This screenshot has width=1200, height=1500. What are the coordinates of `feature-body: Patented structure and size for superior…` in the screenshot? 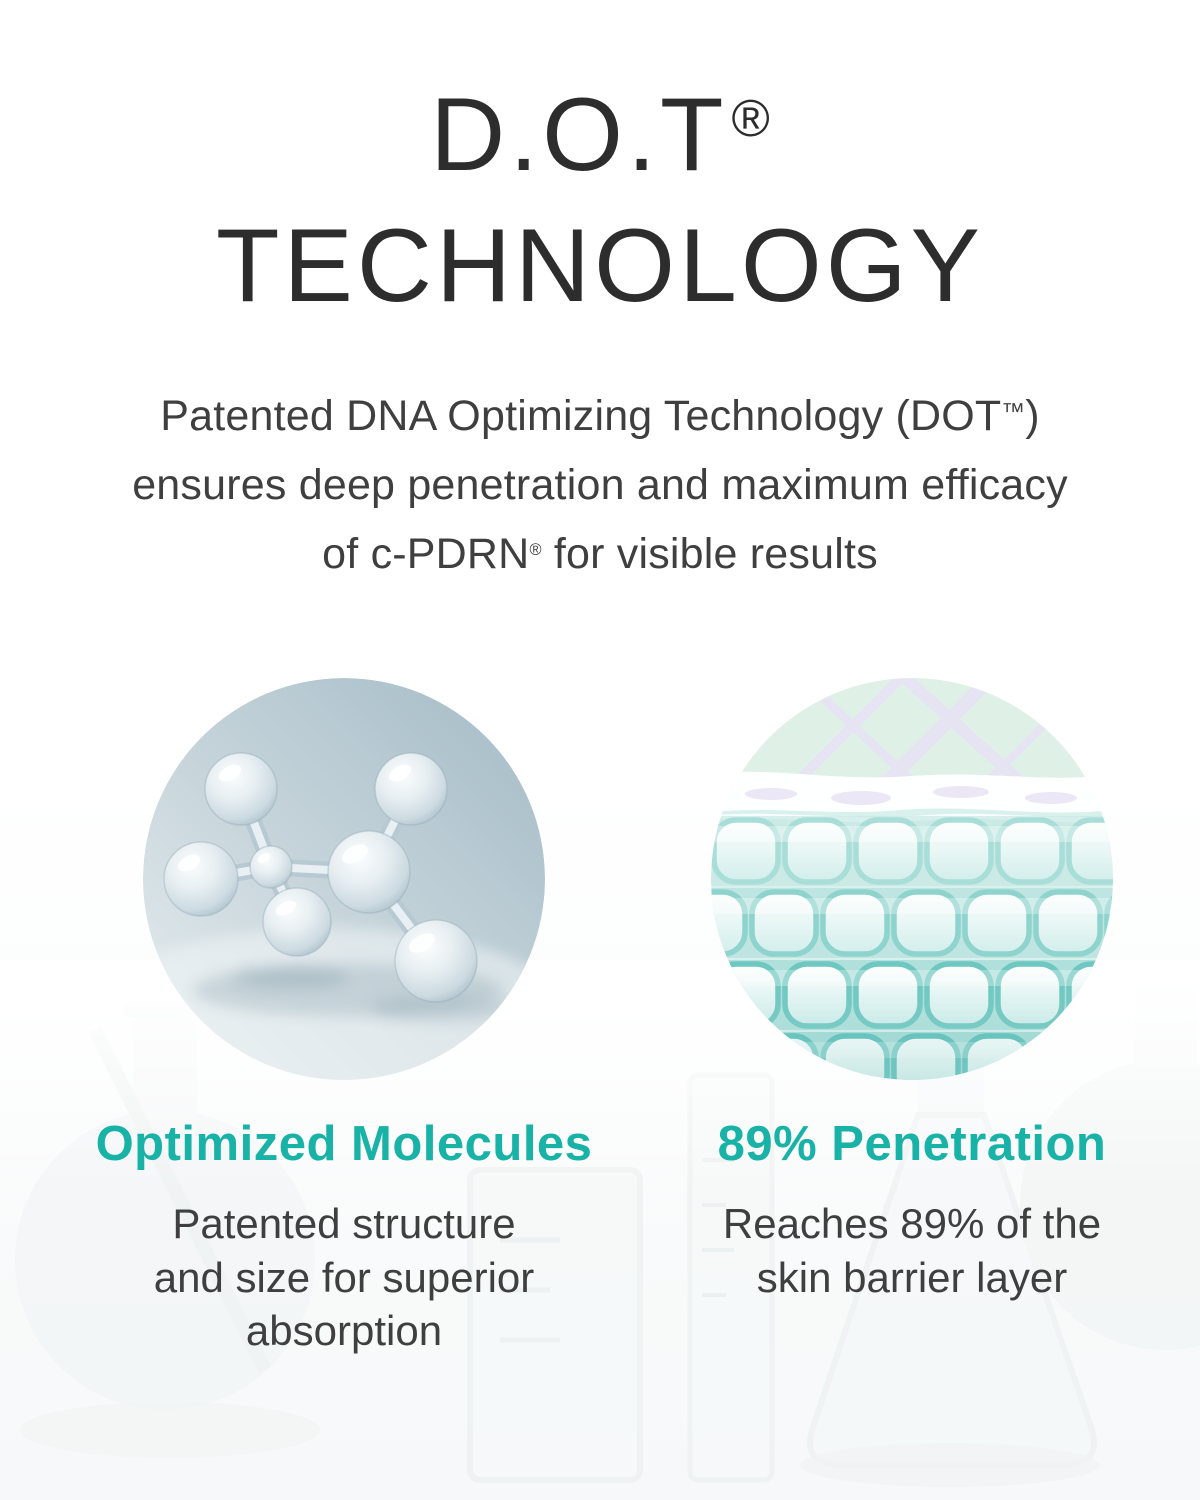 It's located at (344, 1277).